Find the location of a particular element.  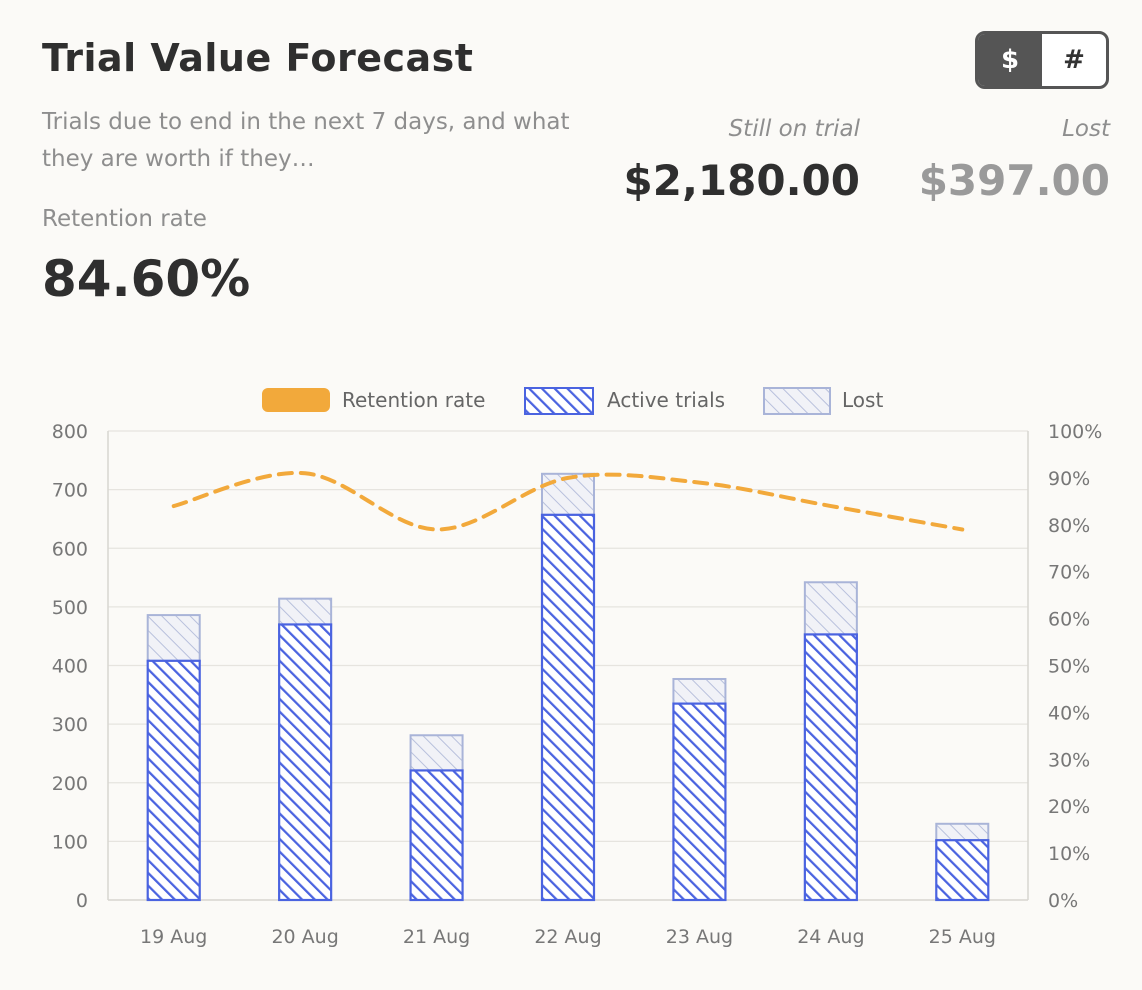

x-tick-label: 24 Aug is located at coordinates (830, 937).